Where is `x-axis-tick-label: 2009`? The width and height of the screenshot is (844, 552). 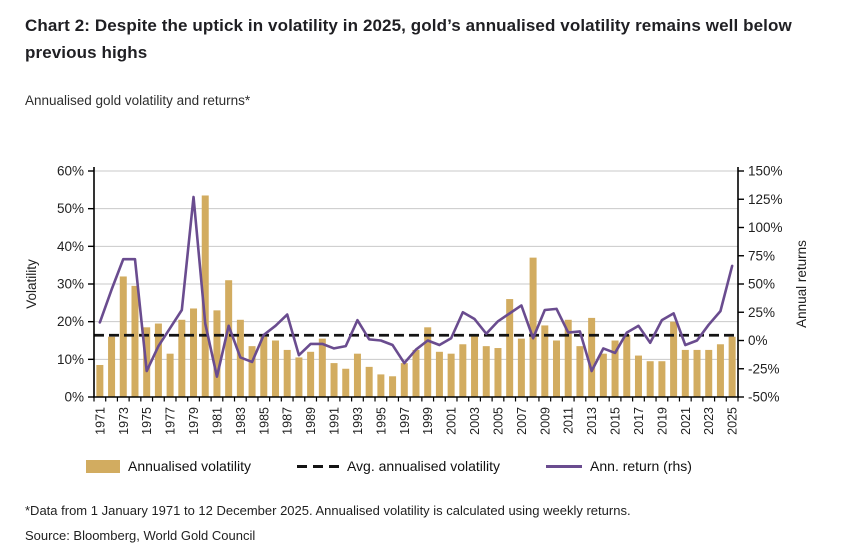
x-axis-tick-label: 2009 is located at coordinates (545, 421).